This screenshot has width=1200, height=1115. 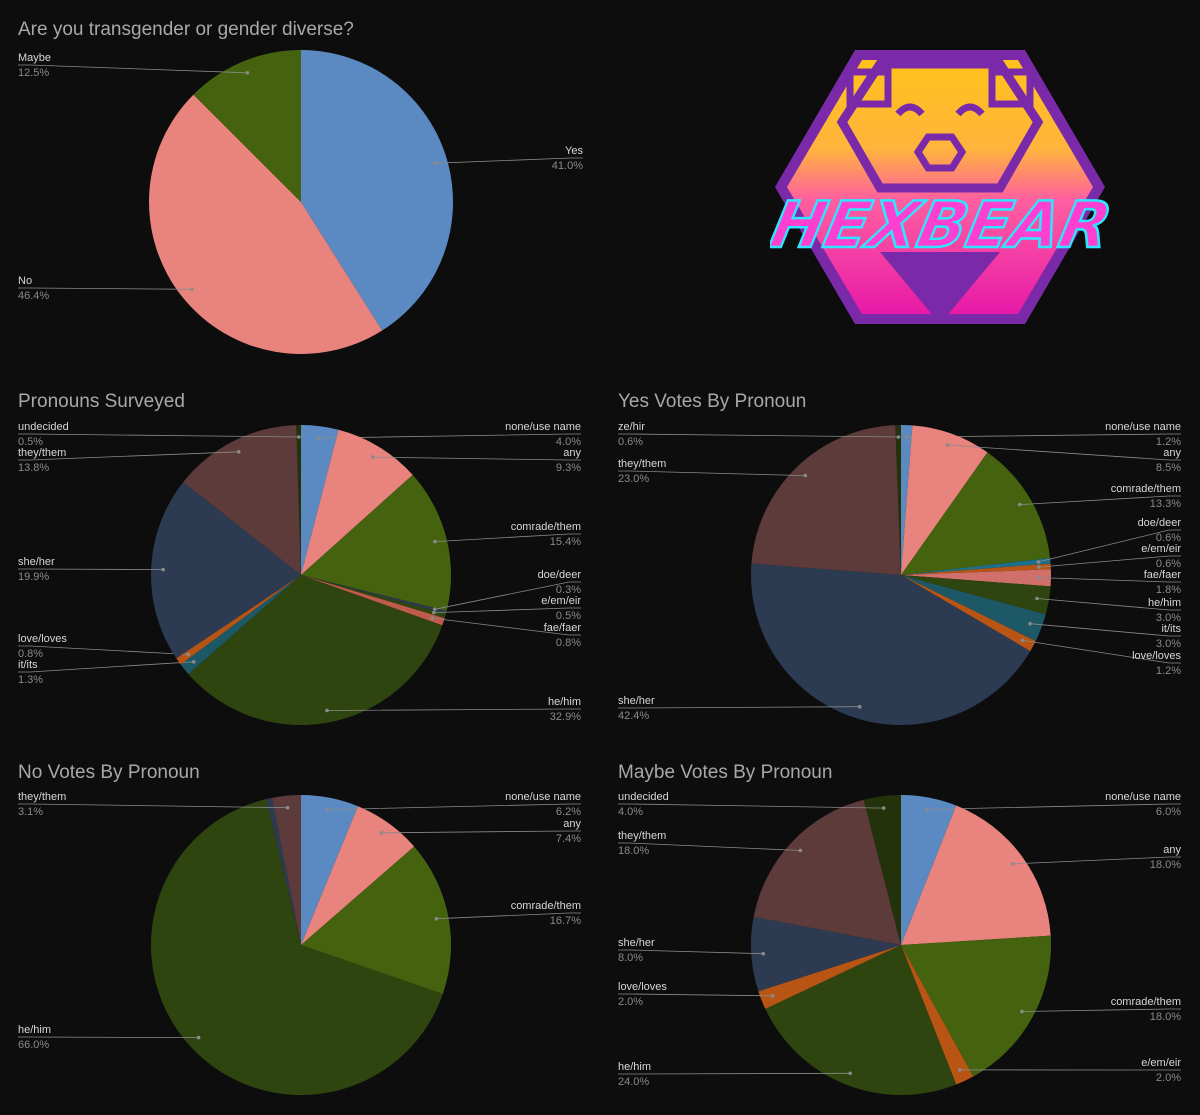 What do you see at coordinates (1163, 575) in the screenshot?
I see `slice-label: fae/faer` at bounding box center [1163, 575].